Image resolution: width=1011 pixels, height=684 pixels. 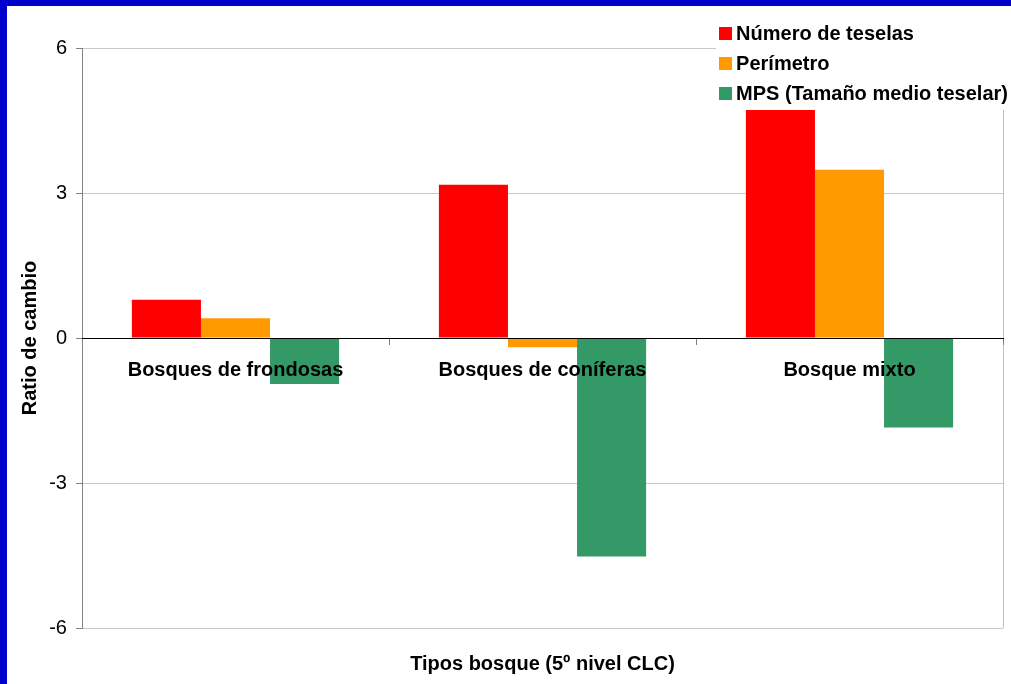 I want to click on y-tick-label: 6, so click(x=61, y=46).